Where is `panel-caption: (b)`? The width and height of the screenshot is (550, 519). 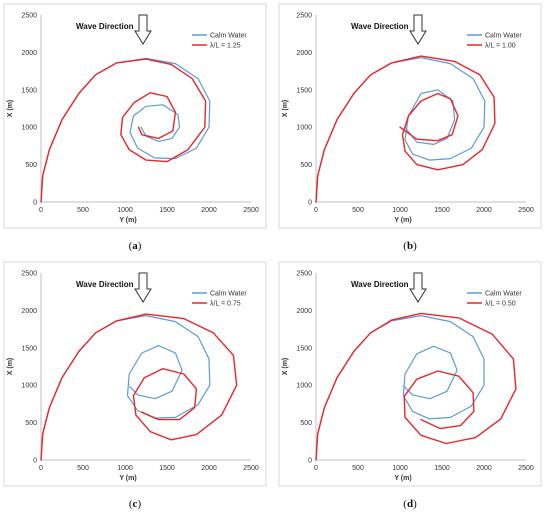
panel-caption: (b) is located at coordinates (410, 246).